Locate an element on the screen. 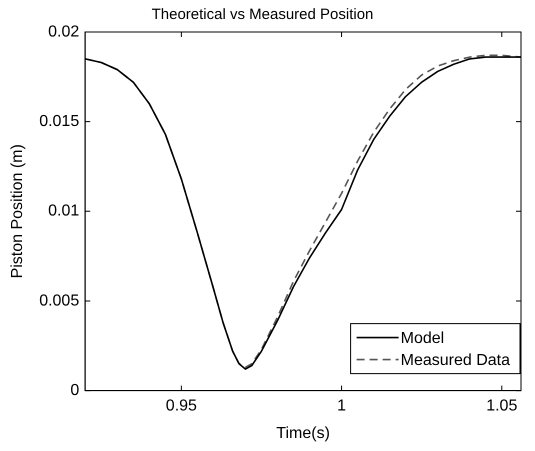  x-axis-title: Time(s) is located at coordinates (303, 433).